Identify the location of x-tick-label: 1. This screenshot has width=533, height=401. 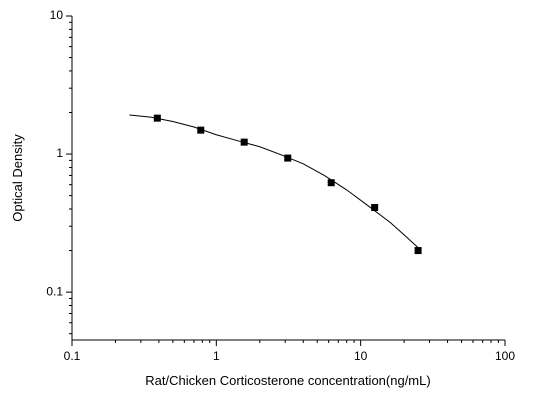
(216, 356).